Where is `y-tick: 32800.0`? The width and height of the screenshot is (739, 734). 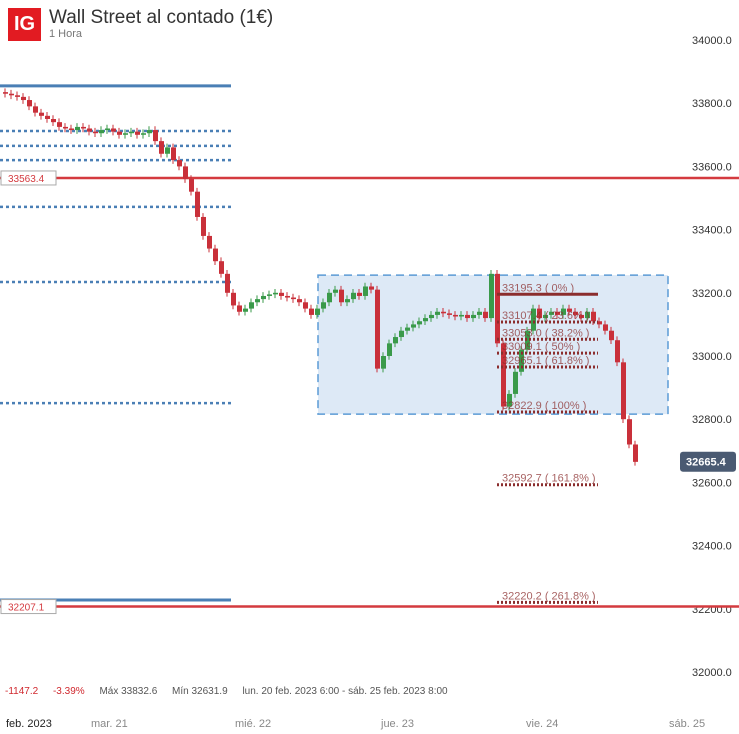
y-tick: 32800.0 is located at coordinates (712, 420).